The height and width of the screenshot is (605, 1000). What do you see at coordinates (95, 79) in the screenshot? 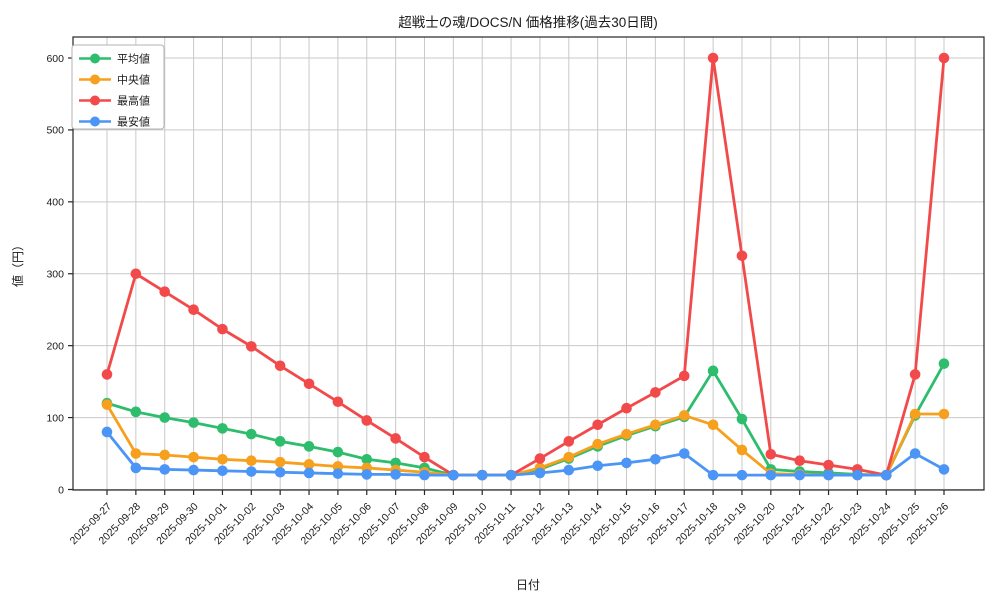
I see `legend-marker-median` at bounding box center [95, 79].